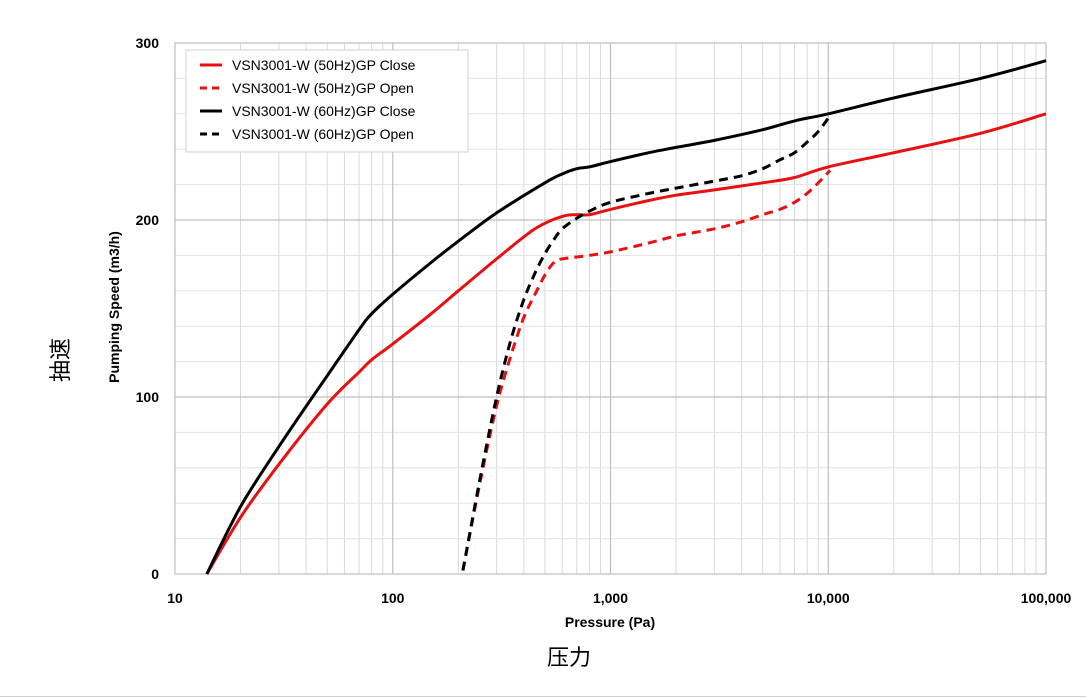 This screenshot has width=1086, height=699. What do you see at coordinates (610, 622) in the screenshot?
I see `x-axis-title: Pressure (Pa)` at bounding box center [610, 622].